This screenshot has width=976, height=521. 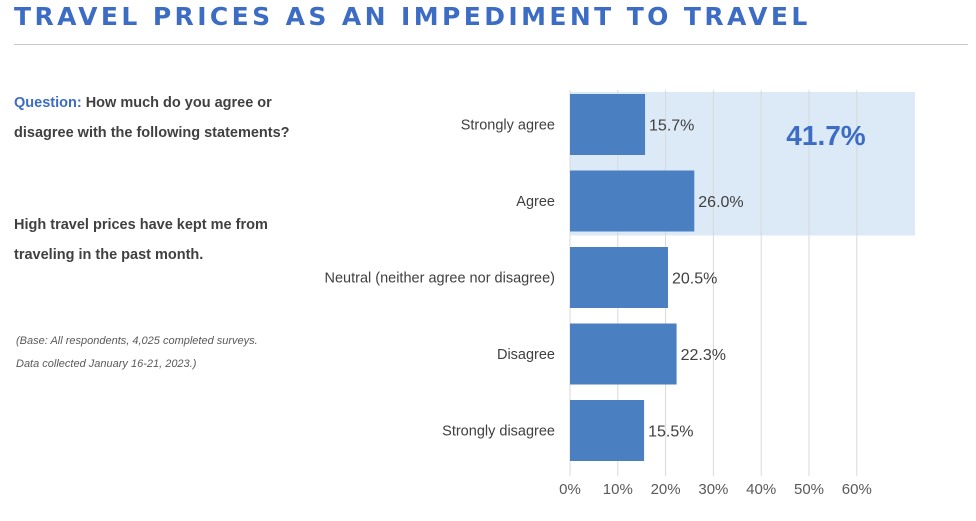 I want to click on x-tick-label: 50%, so click(x=809, y=489).